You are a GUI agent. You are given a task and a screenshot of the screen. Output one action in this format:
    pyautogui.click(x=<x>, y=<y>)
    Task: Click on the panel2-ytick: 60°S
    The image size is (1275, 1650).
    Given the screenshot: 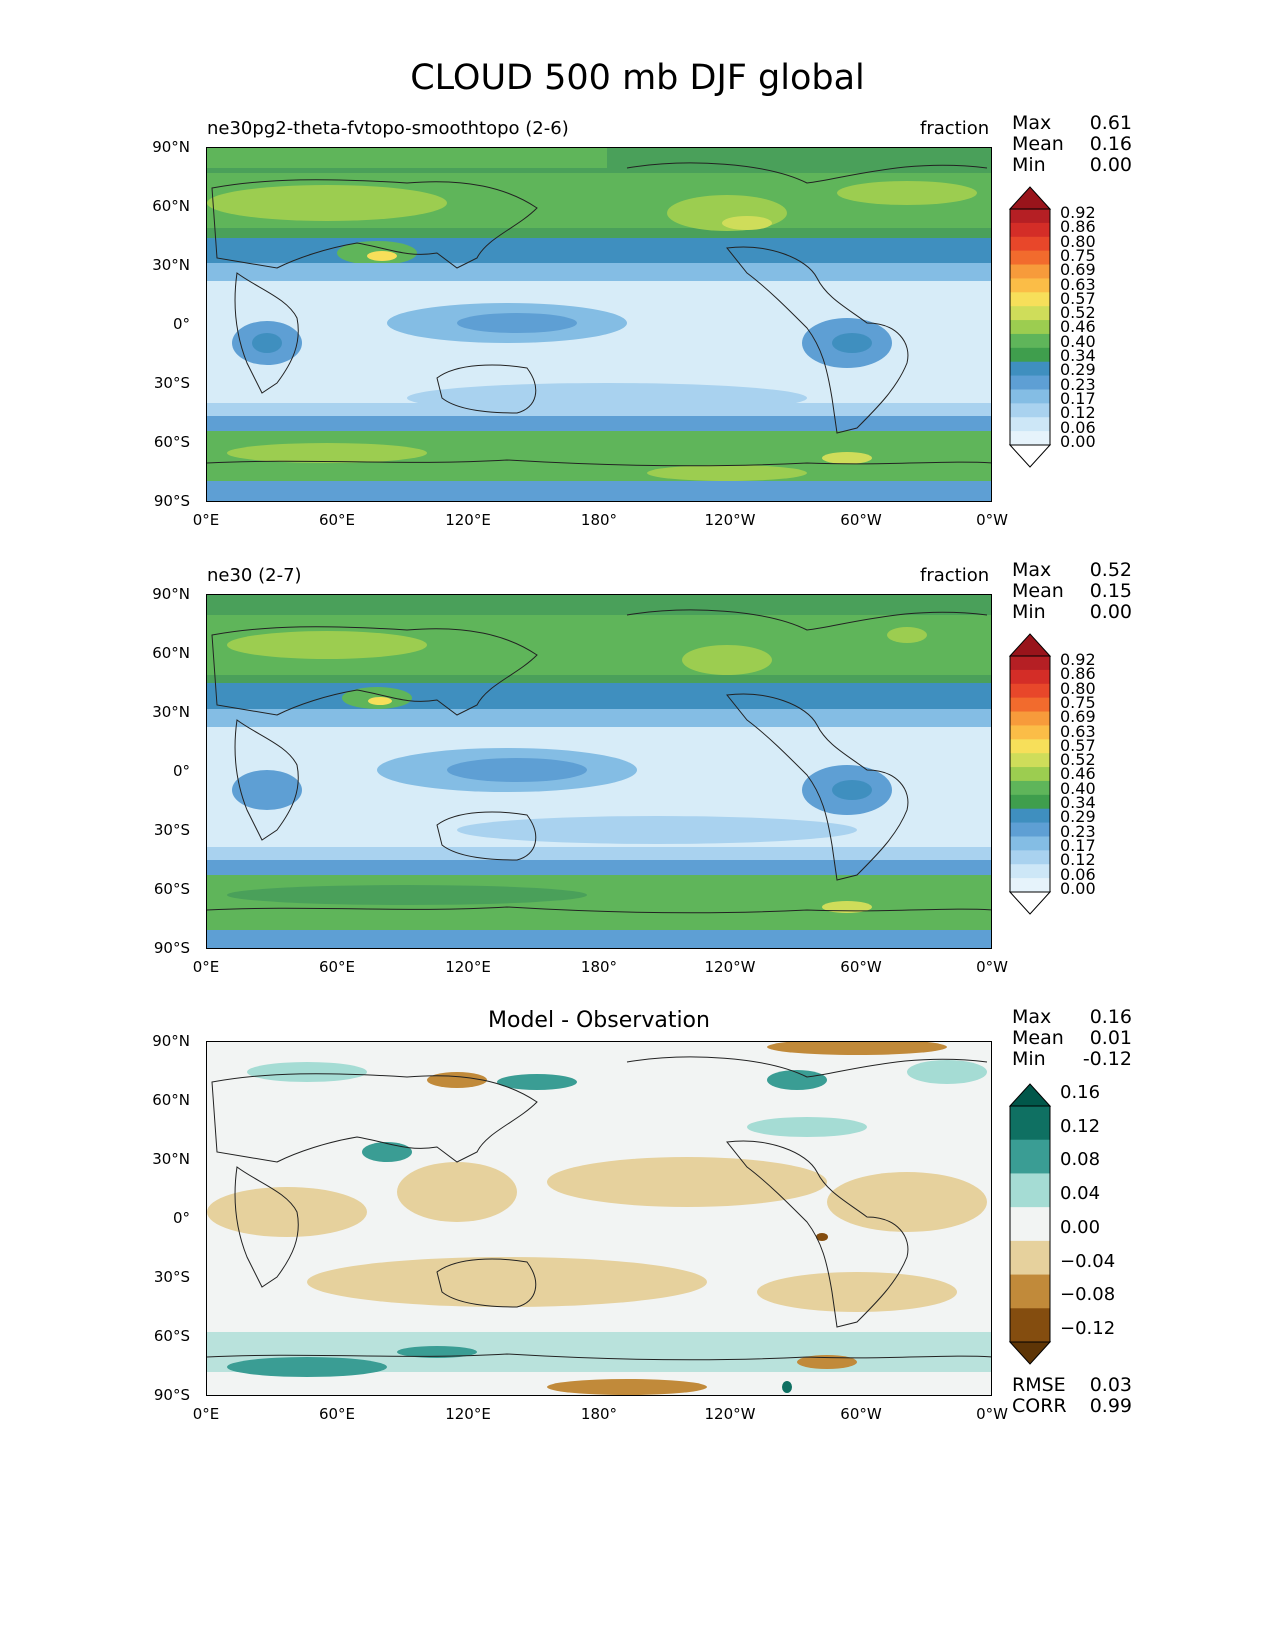 What is the action you would take?
    pyautogui.click(x=171, y=889)
    